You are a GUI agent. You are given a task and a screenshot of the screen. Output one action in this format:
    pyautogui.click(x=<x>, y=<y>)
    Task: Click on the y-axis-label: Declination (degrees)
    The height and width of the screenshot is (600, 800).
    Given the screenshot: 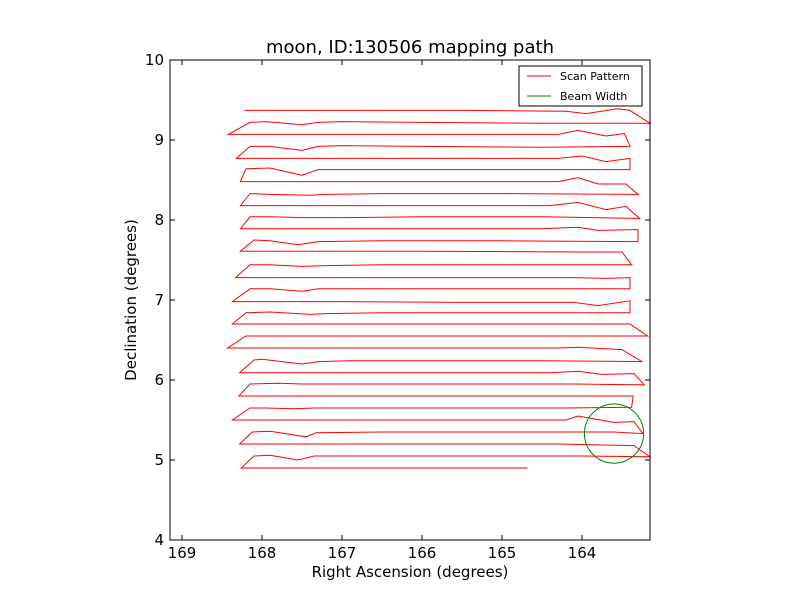 What is the action you would take?
    pyautogui.click(x=131, y=300)
    